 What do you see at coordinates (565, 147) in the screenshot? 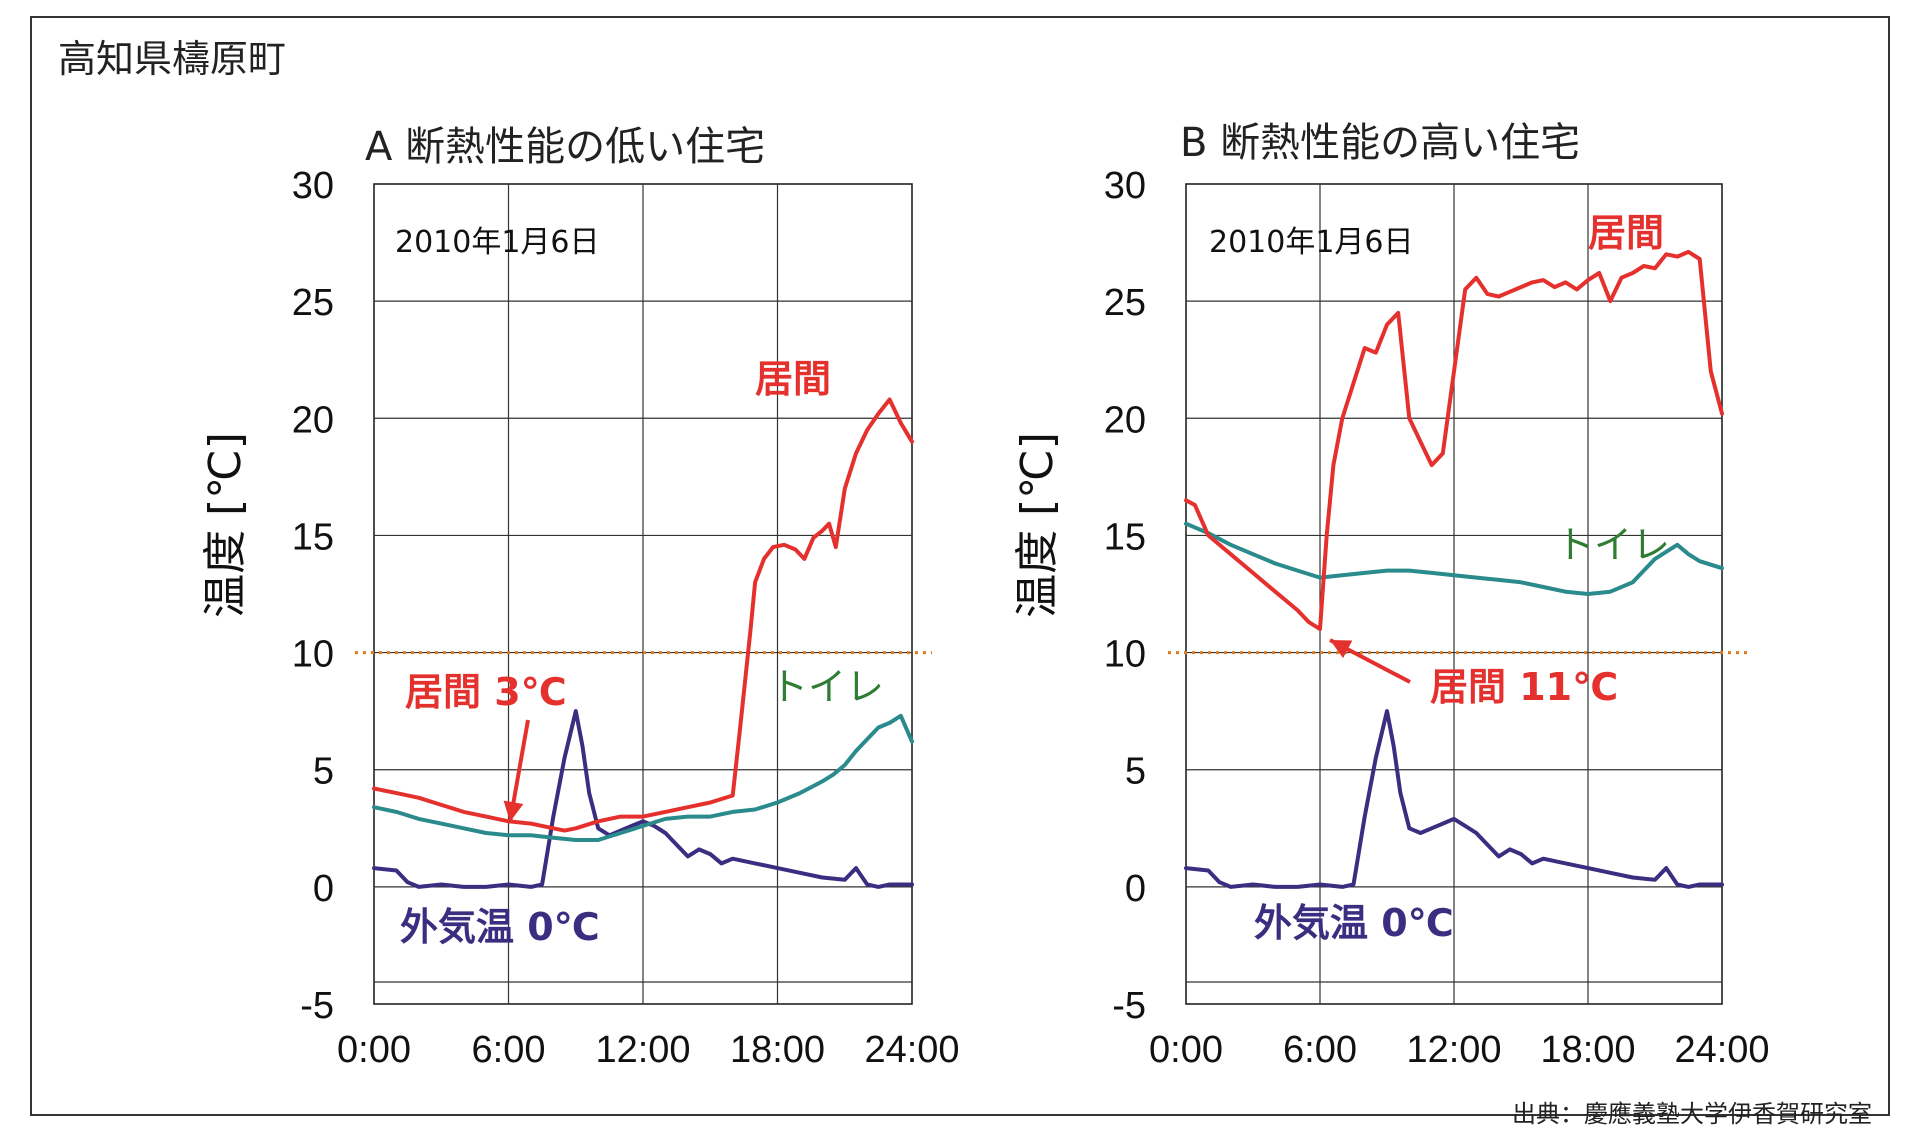
I see `panel-a-title: A 断熱性能の低い住宅` at bounding box center [565, 147].